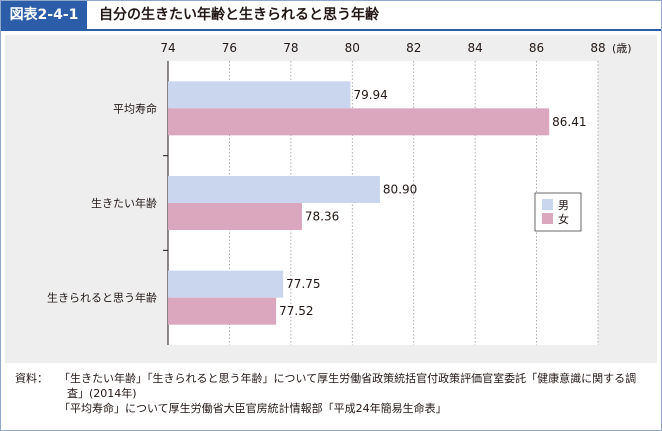 The width and height of the screenshot is (662, 431). I want to click on category-label-2: 生きられると思う年齢, so click(102, 298).